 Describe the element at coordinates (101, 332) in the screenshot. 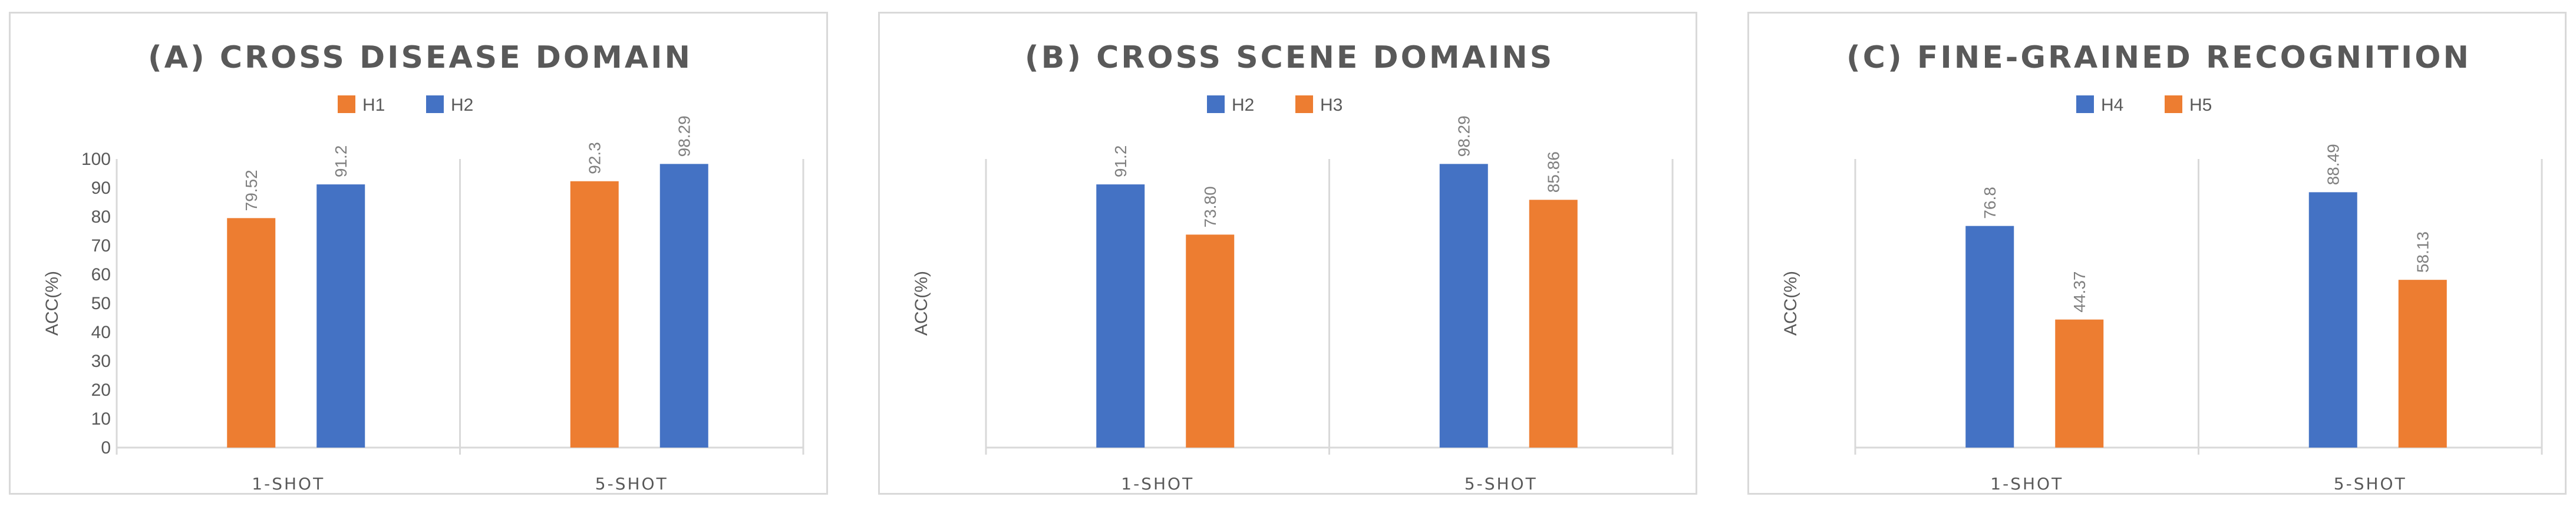

I see `y-tick-label: 40` at that location.